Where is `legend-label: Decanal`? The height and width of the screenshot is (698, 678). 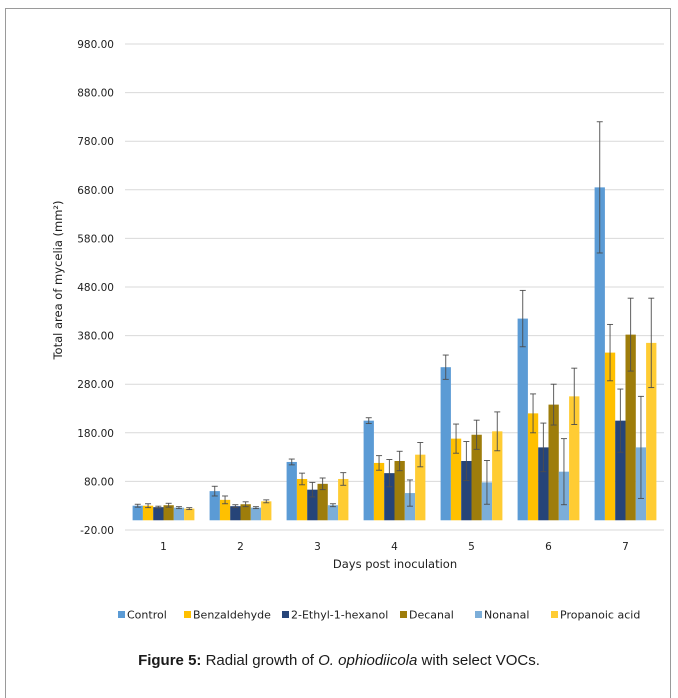
legend-label: Decanal is located at coordinates (431, 615).